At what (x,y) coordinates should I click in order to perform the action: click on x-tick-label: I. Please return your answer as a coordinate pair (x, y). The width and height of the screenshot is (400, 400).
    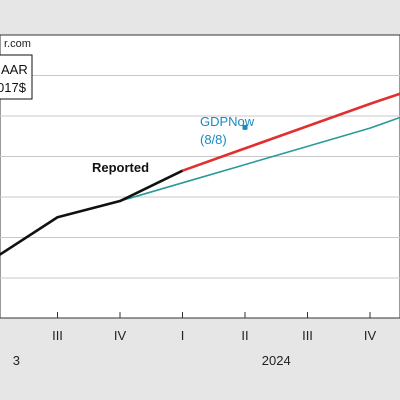
    Looking at the image, I should click on (183, 335).